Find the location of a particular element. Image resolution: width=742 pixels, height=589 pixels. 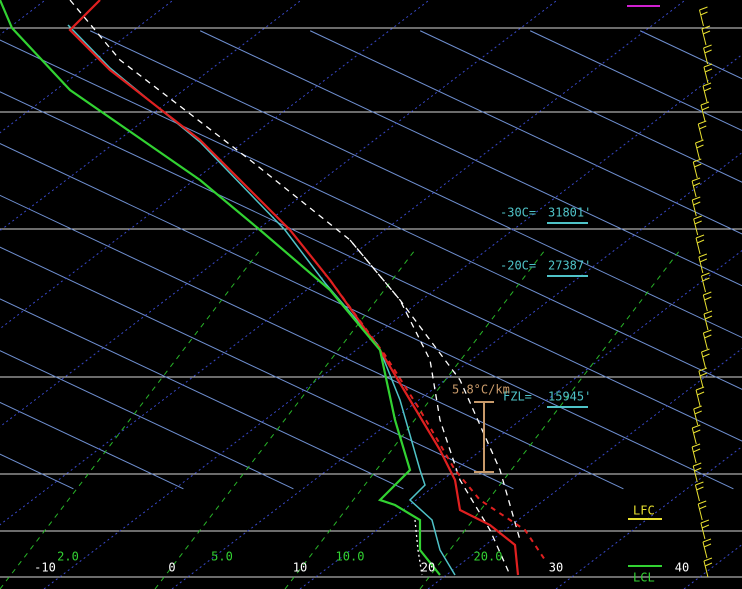

level-label: FZL= is located at coordinates (517, 397).